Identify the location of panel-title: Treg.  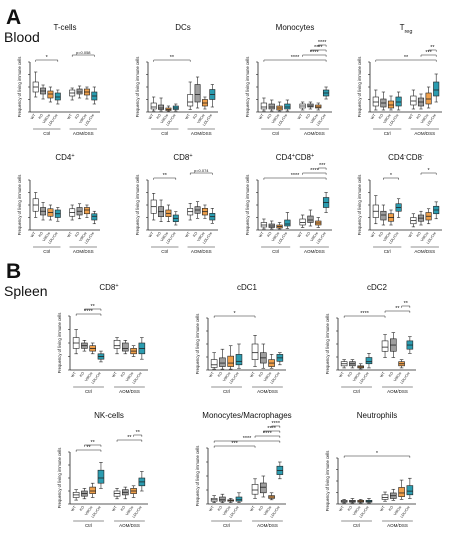
(406, 29).